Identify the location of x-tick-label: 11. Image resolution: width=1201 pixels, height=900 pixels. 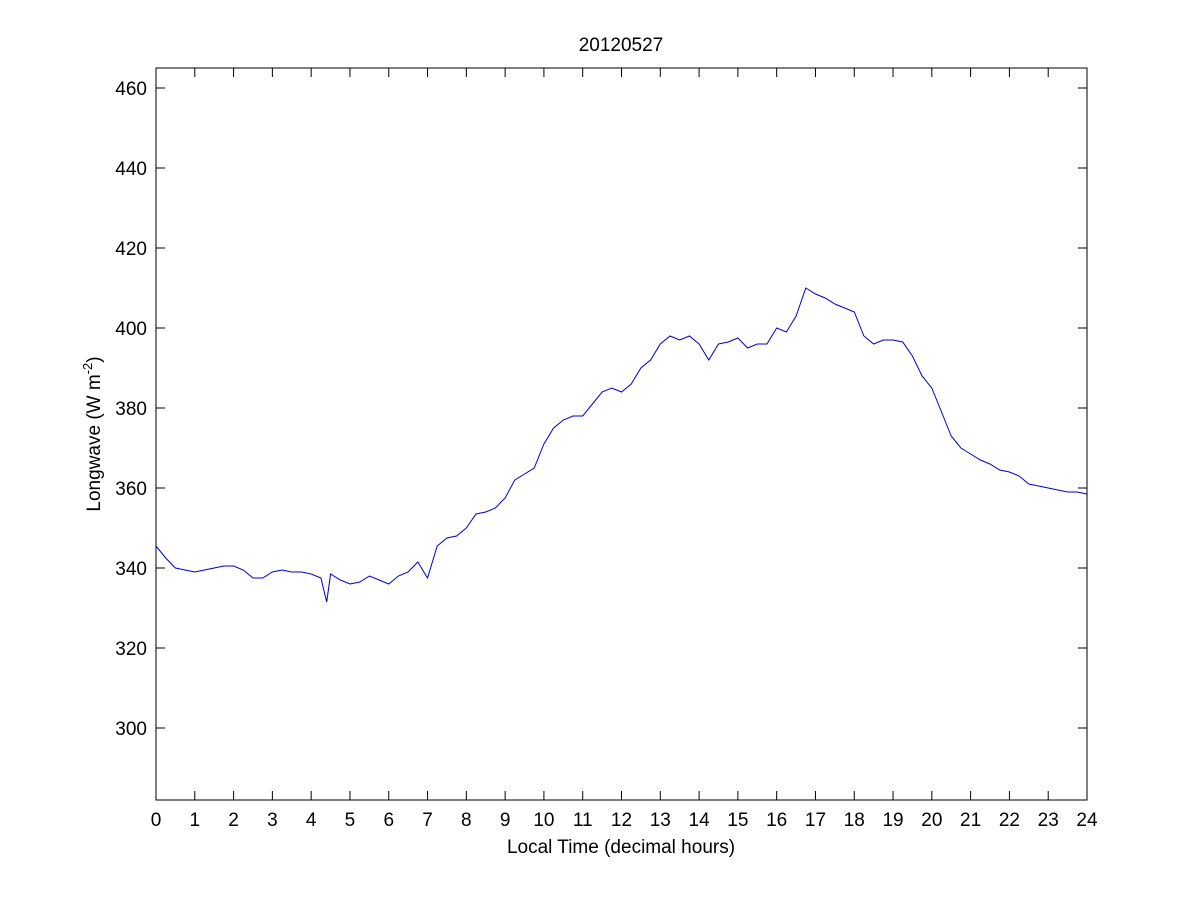
(583, 820).